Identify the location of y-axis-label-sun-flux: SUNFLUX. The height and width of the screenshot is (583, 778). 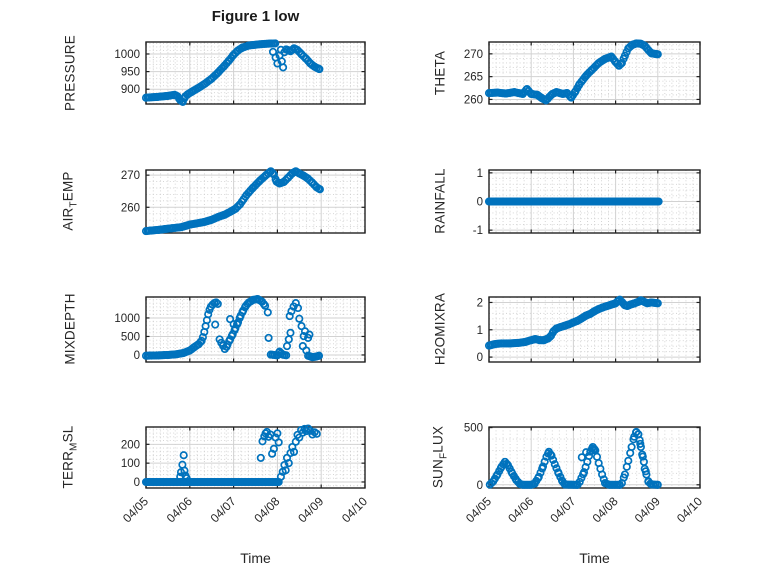
(440, 457).